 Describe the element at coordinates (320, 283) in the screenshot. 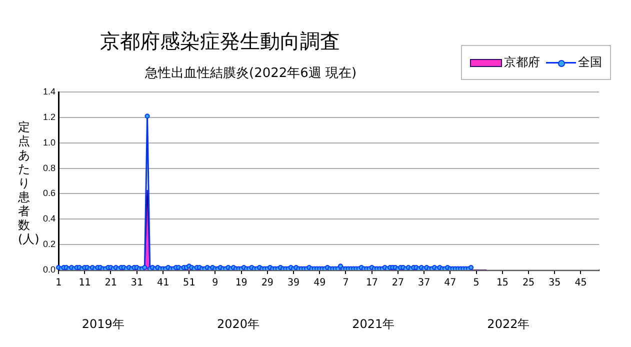

I see `x-tick-label: 49` at that location.